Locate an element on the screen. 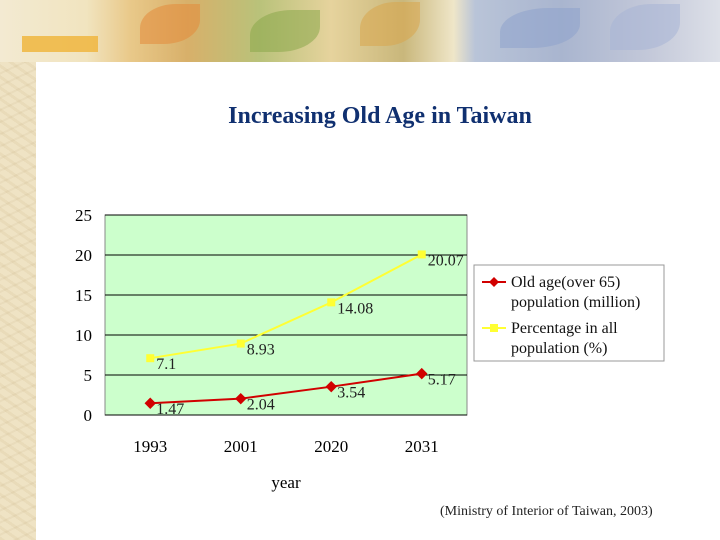  legend-entry-text: Percentage in all is located at coordinates (564, 328).